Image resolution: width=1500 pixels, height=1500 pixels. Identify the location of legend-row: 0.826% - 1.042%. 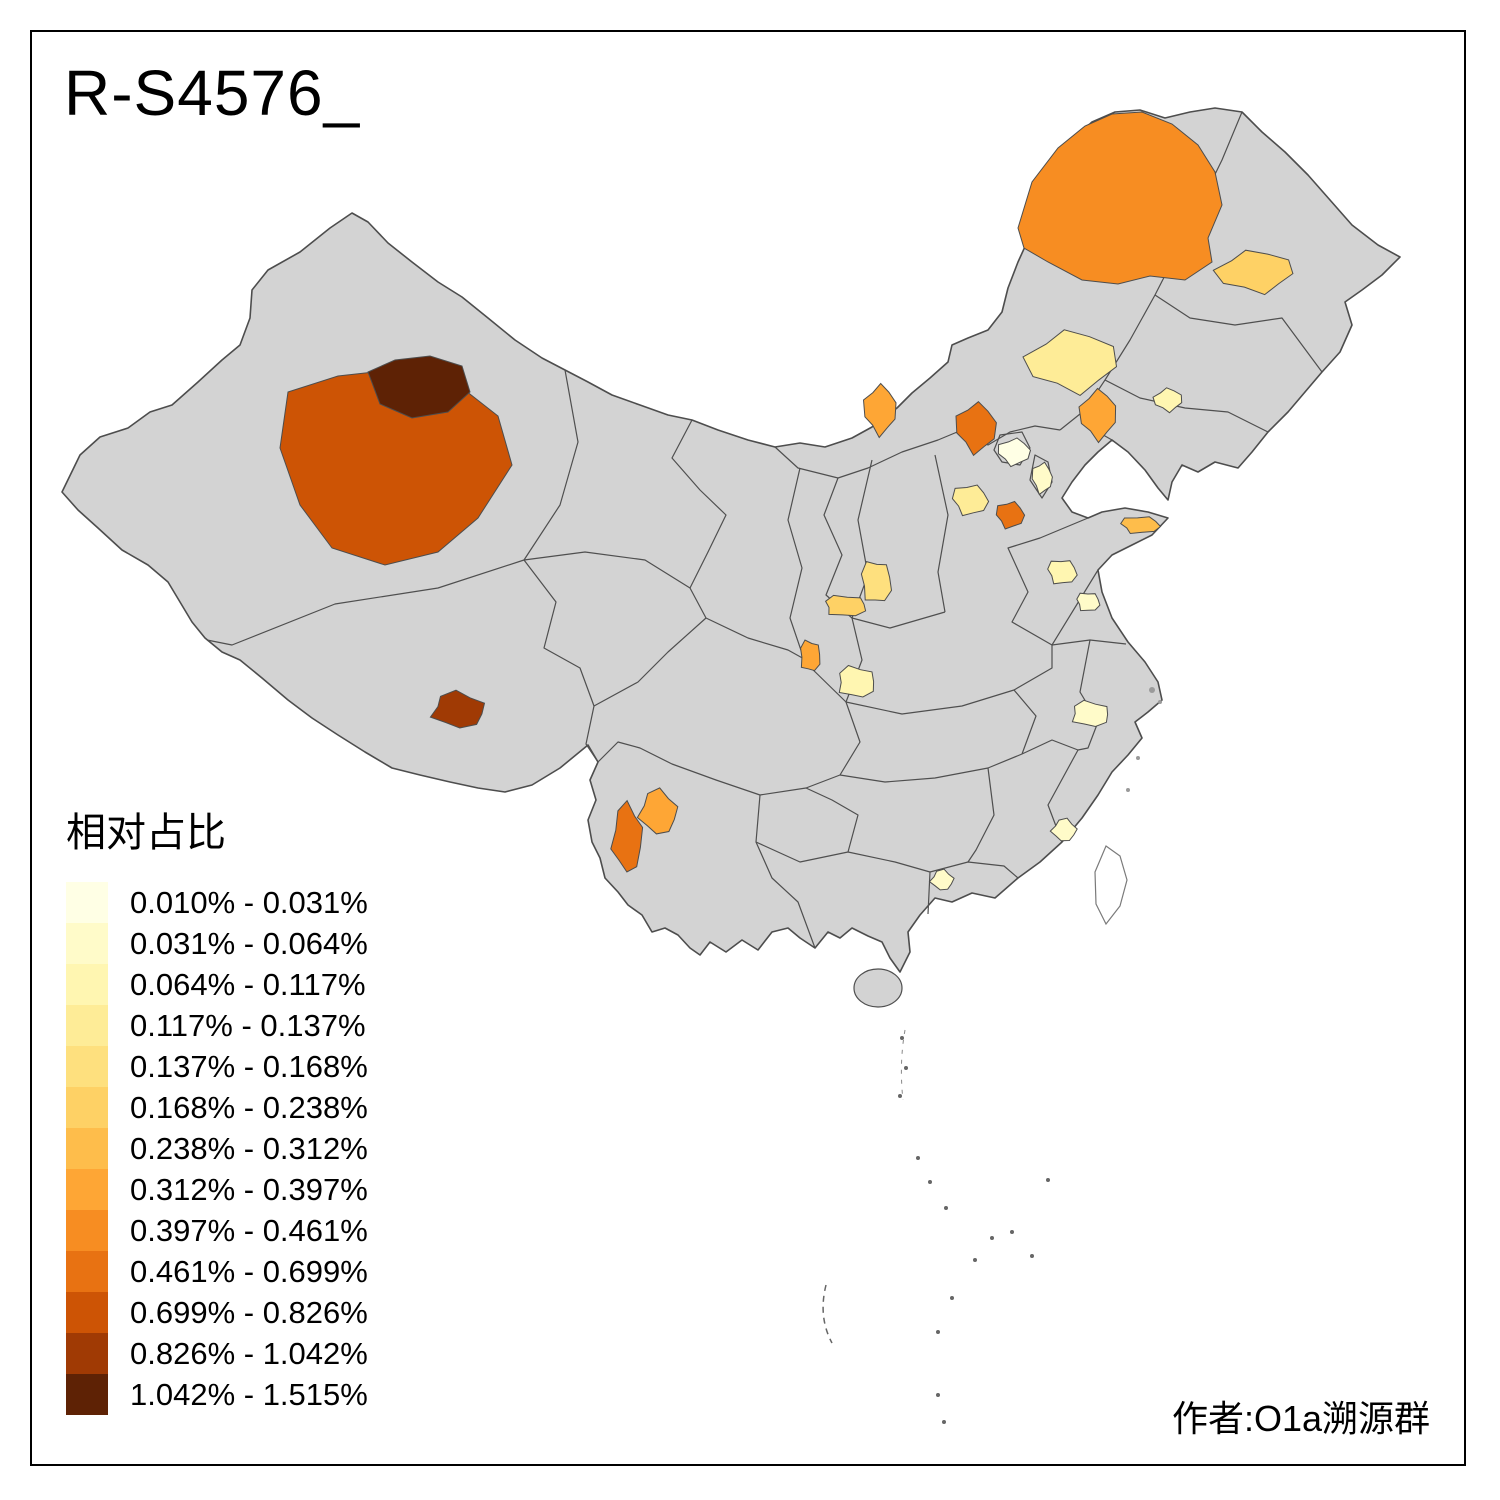
(217, 1353).